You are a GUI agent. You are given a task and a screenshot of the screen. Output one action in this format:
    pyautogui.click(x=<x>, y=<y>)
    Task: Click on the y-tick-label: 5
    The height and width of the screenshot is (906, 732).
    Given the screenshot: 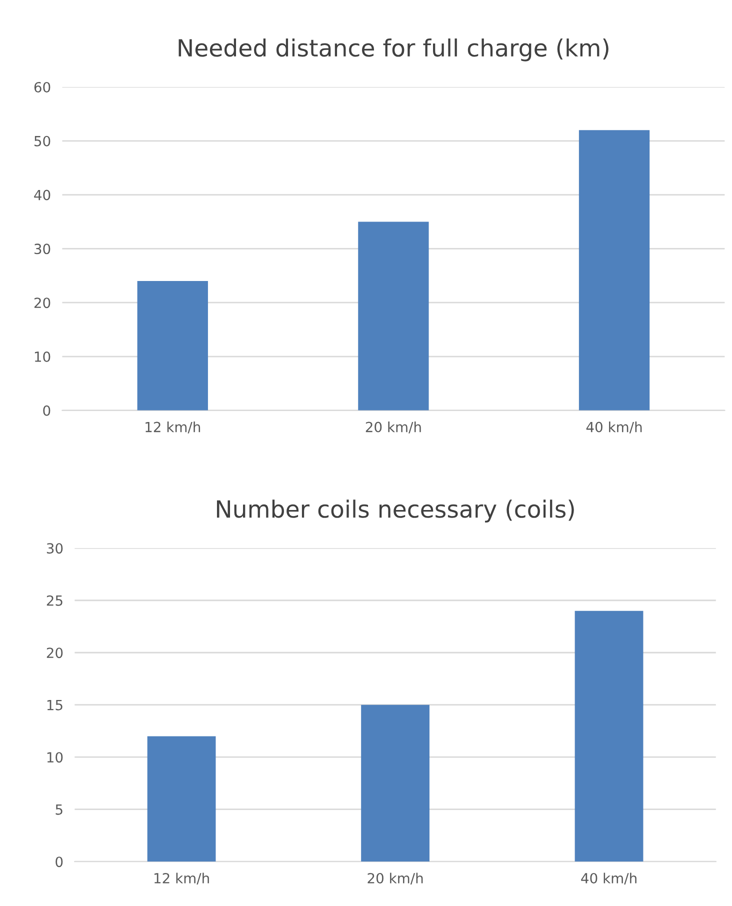 What is the action you would take?
    pyautogui.click(x=59, y=809)
    